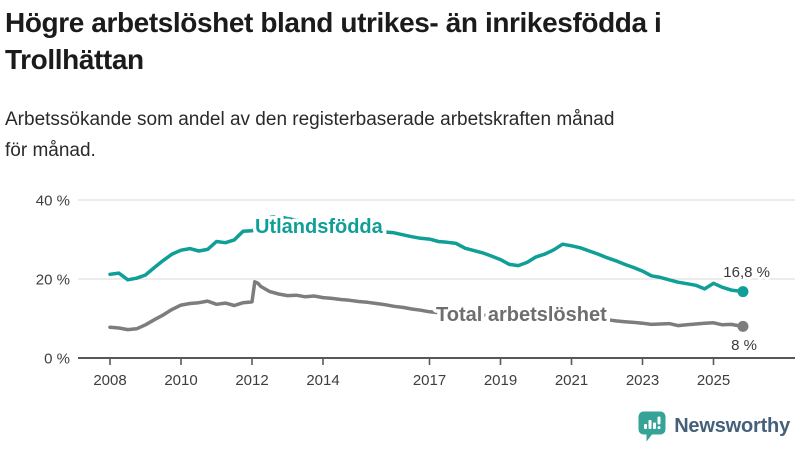  Describe the element at coordinates (743, 309) in the screenshot. I see `series-end-dots` at that location.